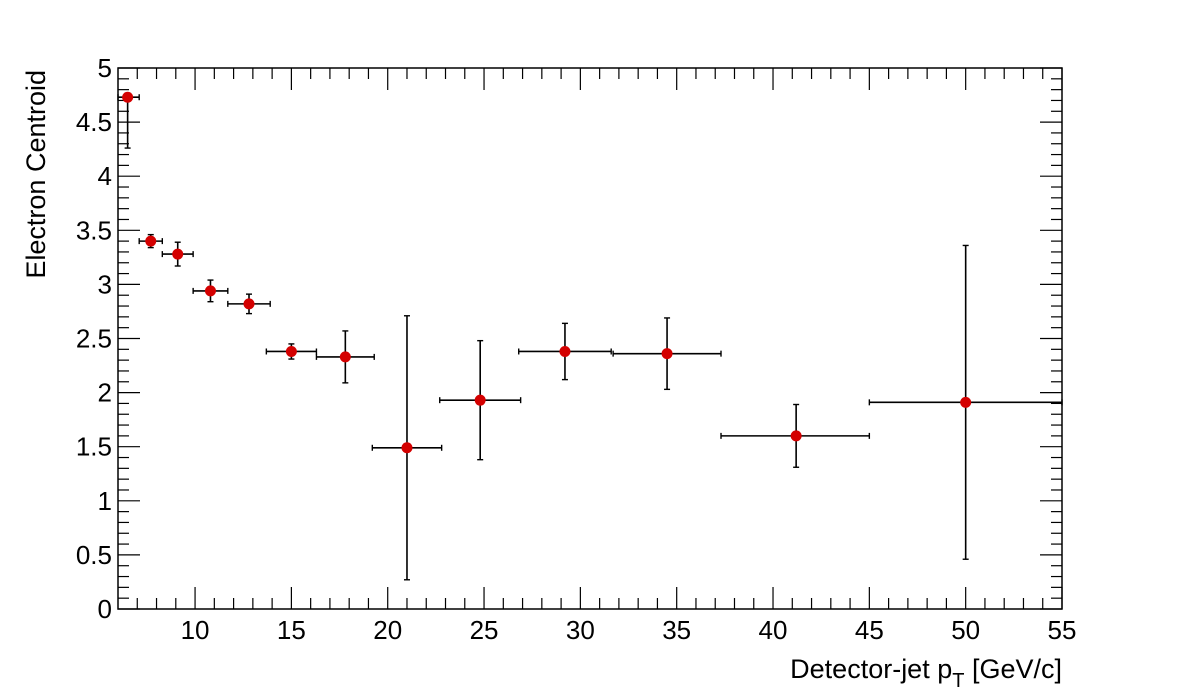 This screenshot has height=700, width=1181. Describe the element at coordinates (676, 630) in the screenshot. I see `x-tick-label: 35` at that location.